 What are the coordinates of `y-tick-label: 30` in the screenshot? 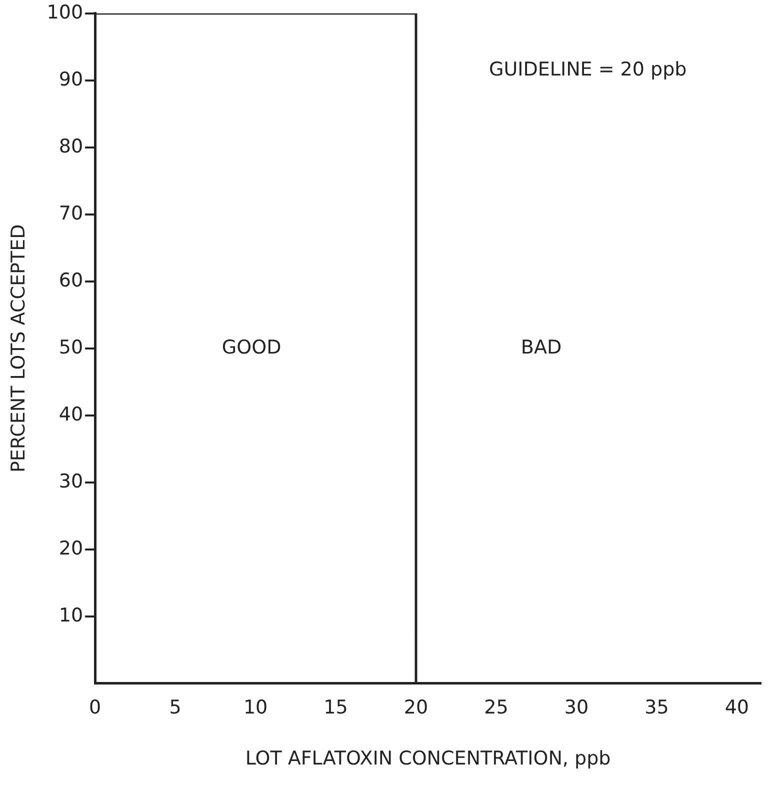 It's located at (71, 481).